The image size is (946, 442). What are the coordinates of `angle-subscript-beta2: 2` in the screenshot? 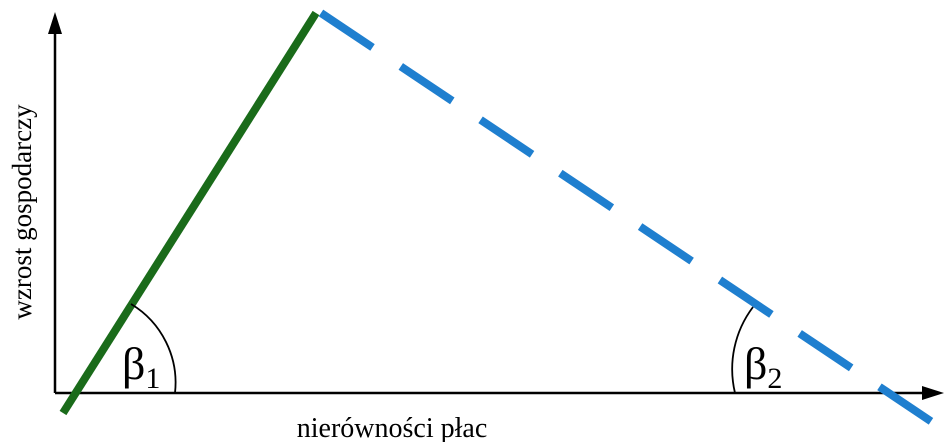 It's located at (774, 378).